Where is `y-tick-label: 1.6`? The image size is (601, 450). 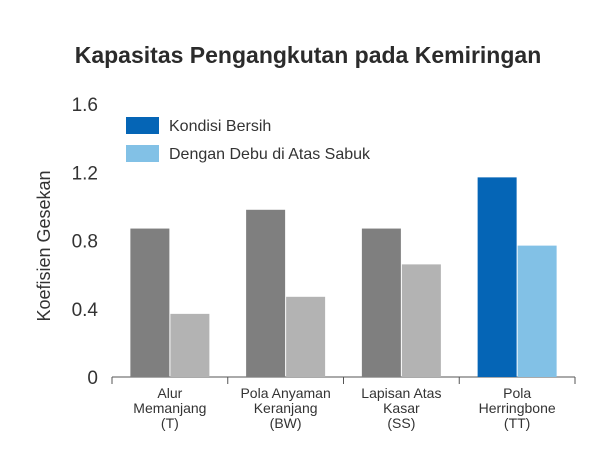 y-tick-label: 1.6 is located at coordinates (85, 105).